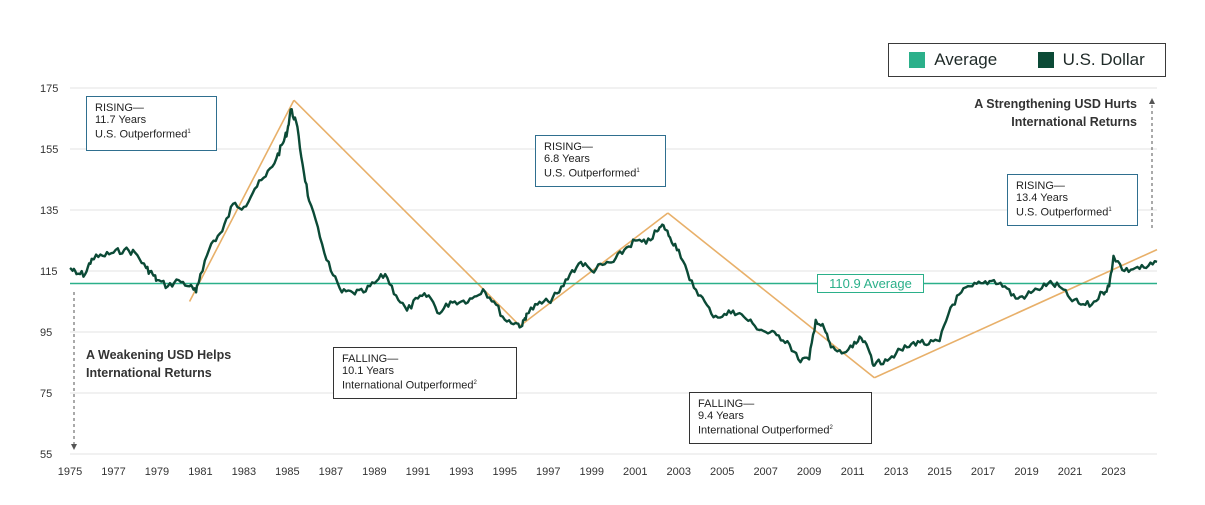 The image size is (1205, 505). What do you see at coordinates (568, 147) in the screenshot?
I see `box-2-line-1: RISING—` at bounding box center [568, 147].